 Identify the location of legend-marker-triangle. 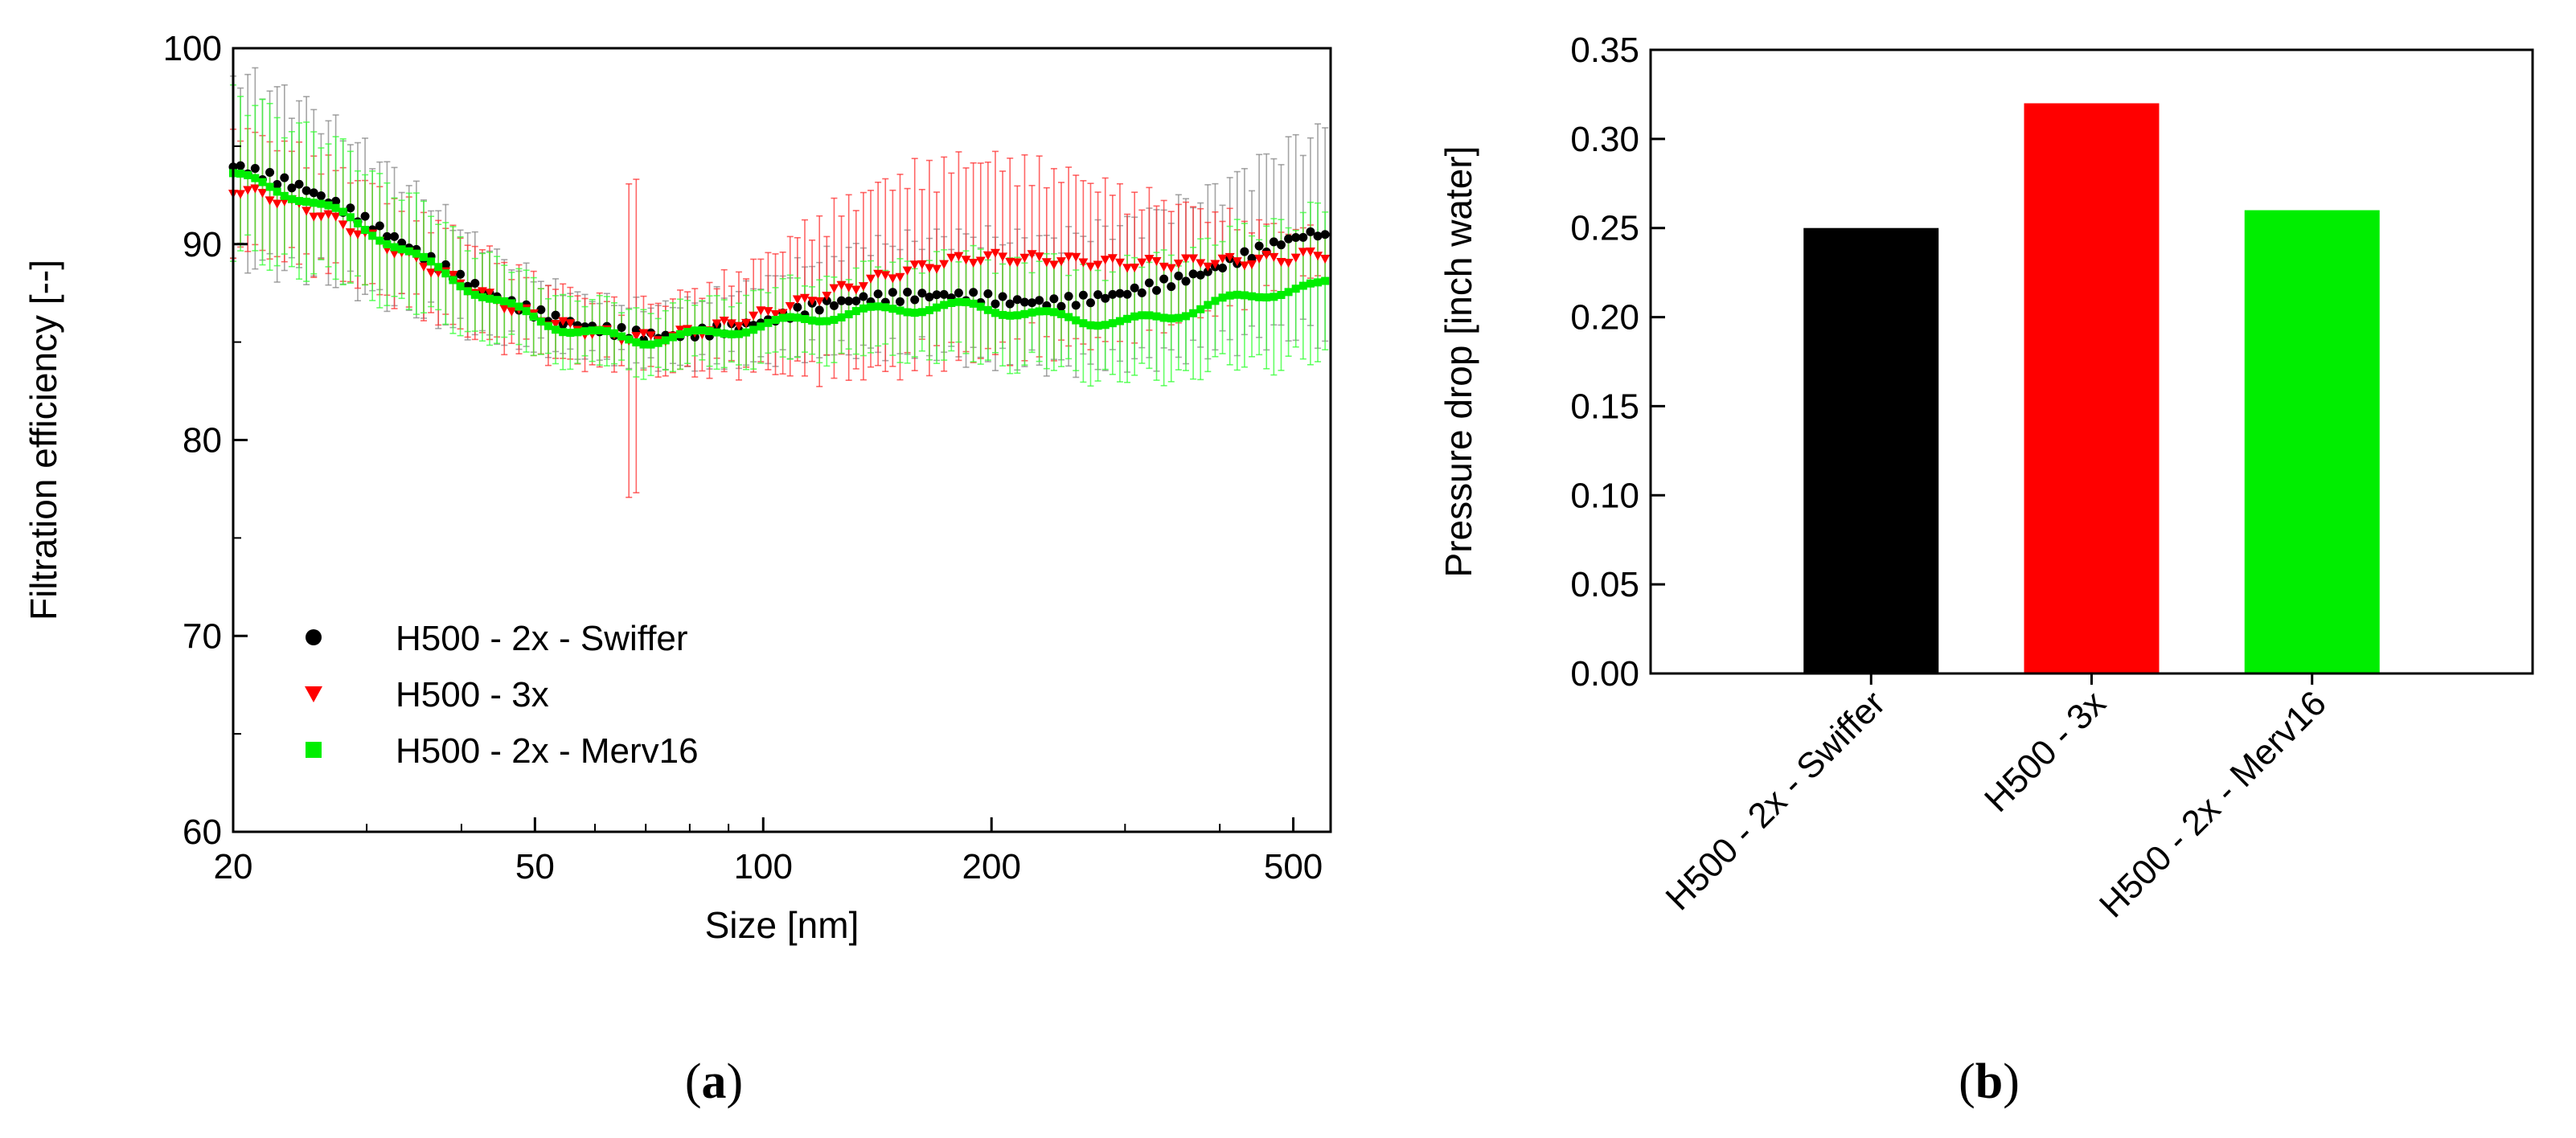
(313, 694).